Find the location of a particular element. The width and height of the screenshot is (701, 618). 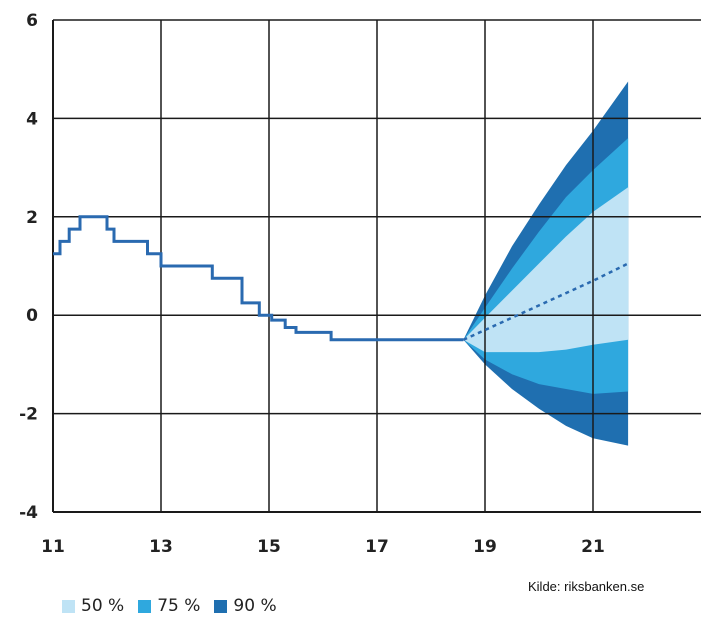

y-tick-2: 2 is located at coordinates (32, 218).